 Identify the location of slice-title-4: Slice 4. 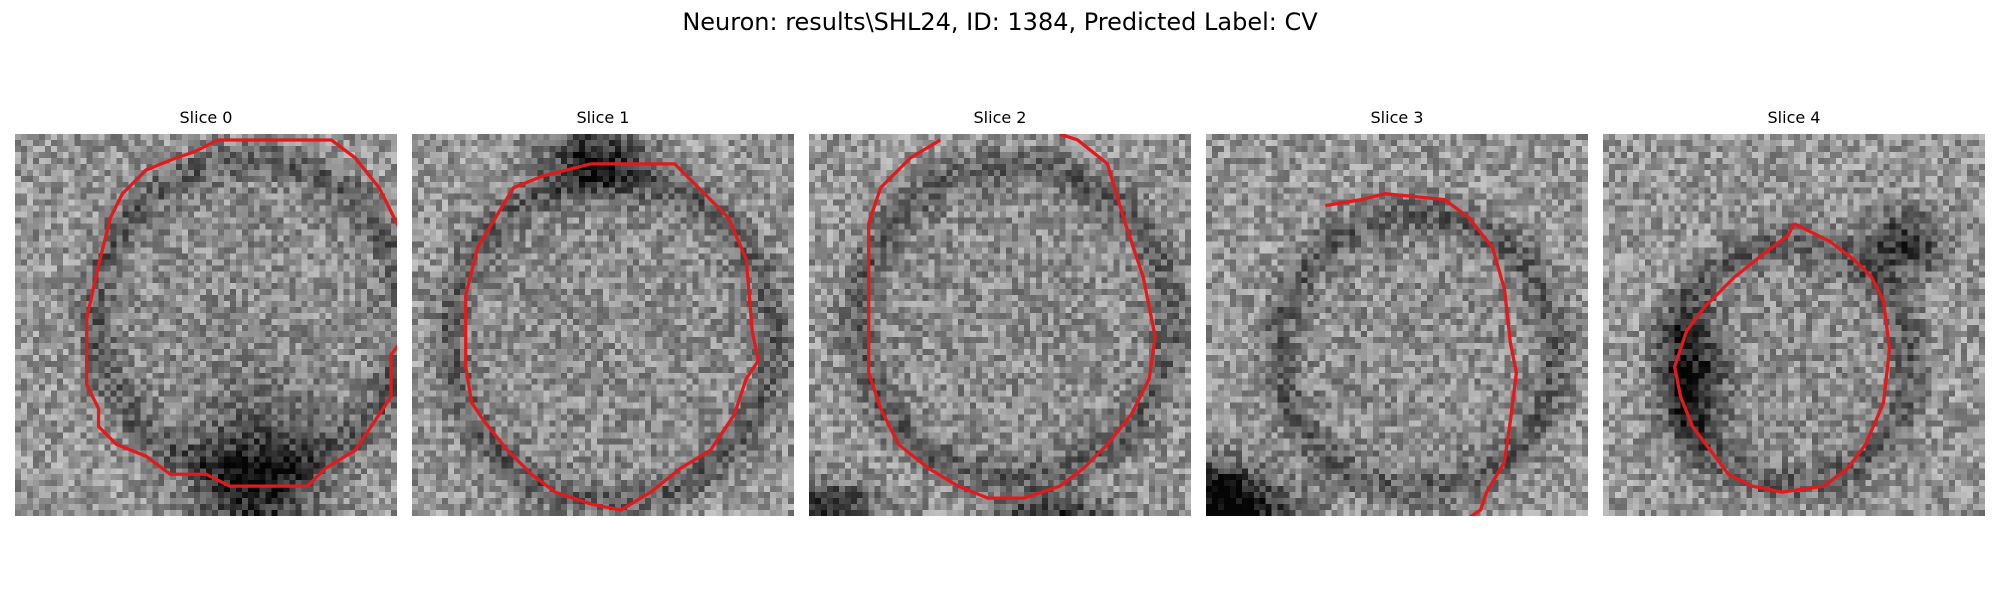
(1794, 117).